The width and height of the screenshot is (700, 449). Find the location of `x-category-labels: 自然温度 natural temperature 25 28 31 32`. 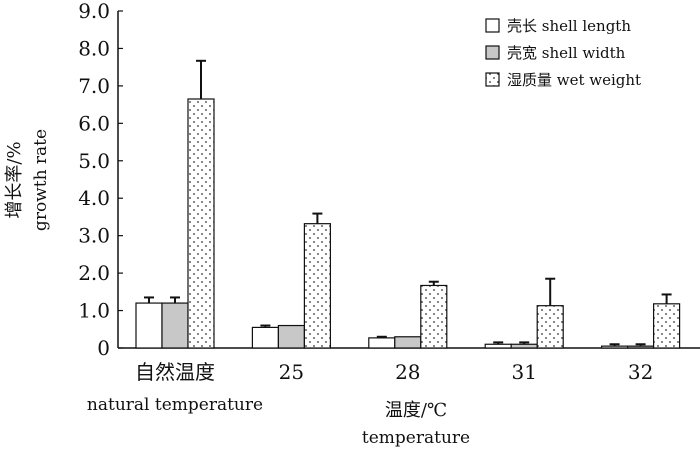

x-category-labels: 自然温度 natural temperature 25 28 31 32 is located at coordinates (370, 387).